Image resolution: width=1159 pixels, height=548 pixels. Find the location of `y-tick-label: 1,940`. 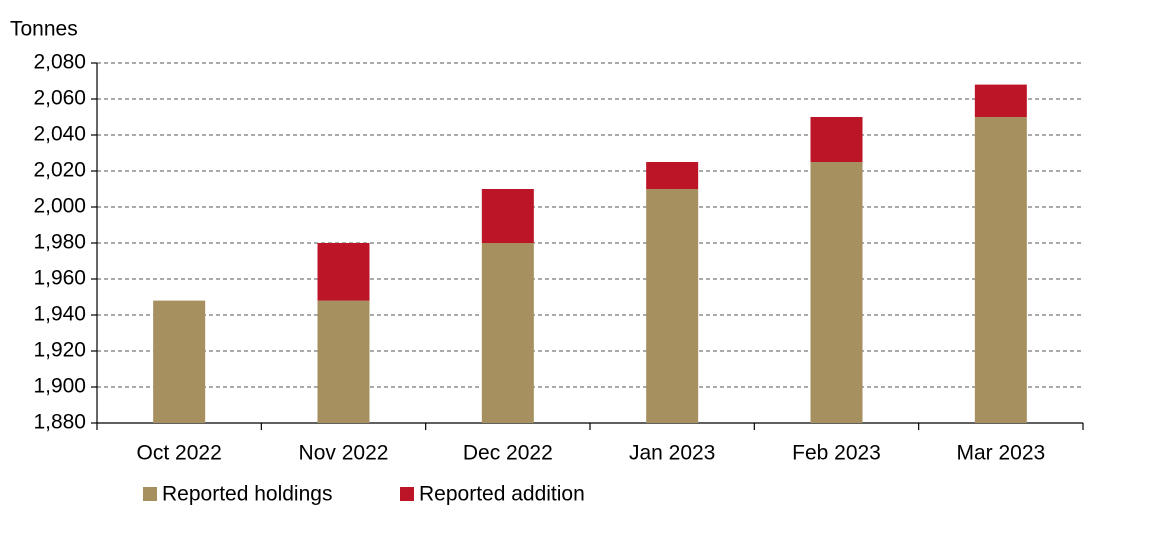

y-tick-label: 1,940 is located at coordinates (59, 314).